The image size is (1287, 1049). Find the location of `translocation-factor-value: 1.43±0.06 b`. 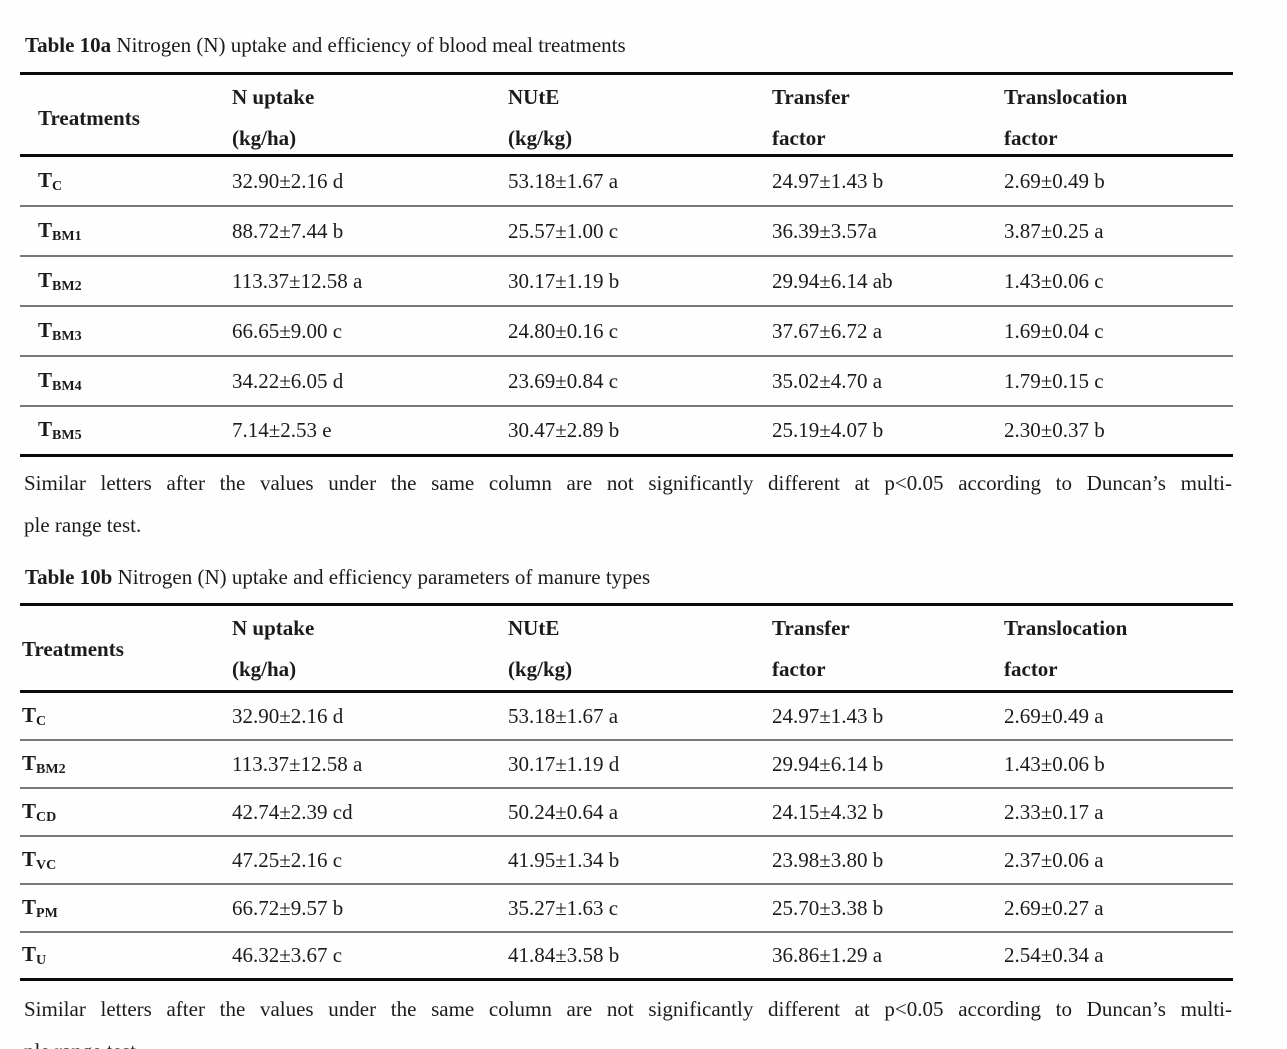

translocation-factor-value: 1.43±0.06 b is located at coordinates (1054, 763).